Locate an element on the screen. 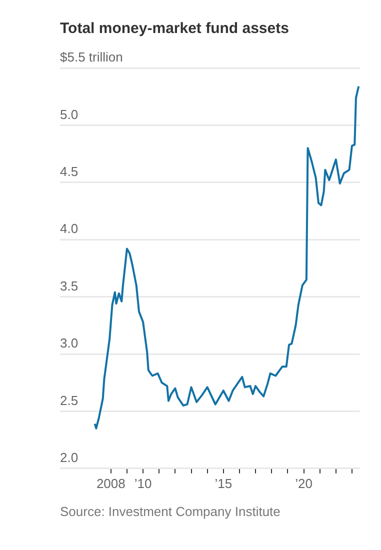 The image size is (381, 550). source-note: Source: Investment Company Institute is located at coordinates (170, 511).